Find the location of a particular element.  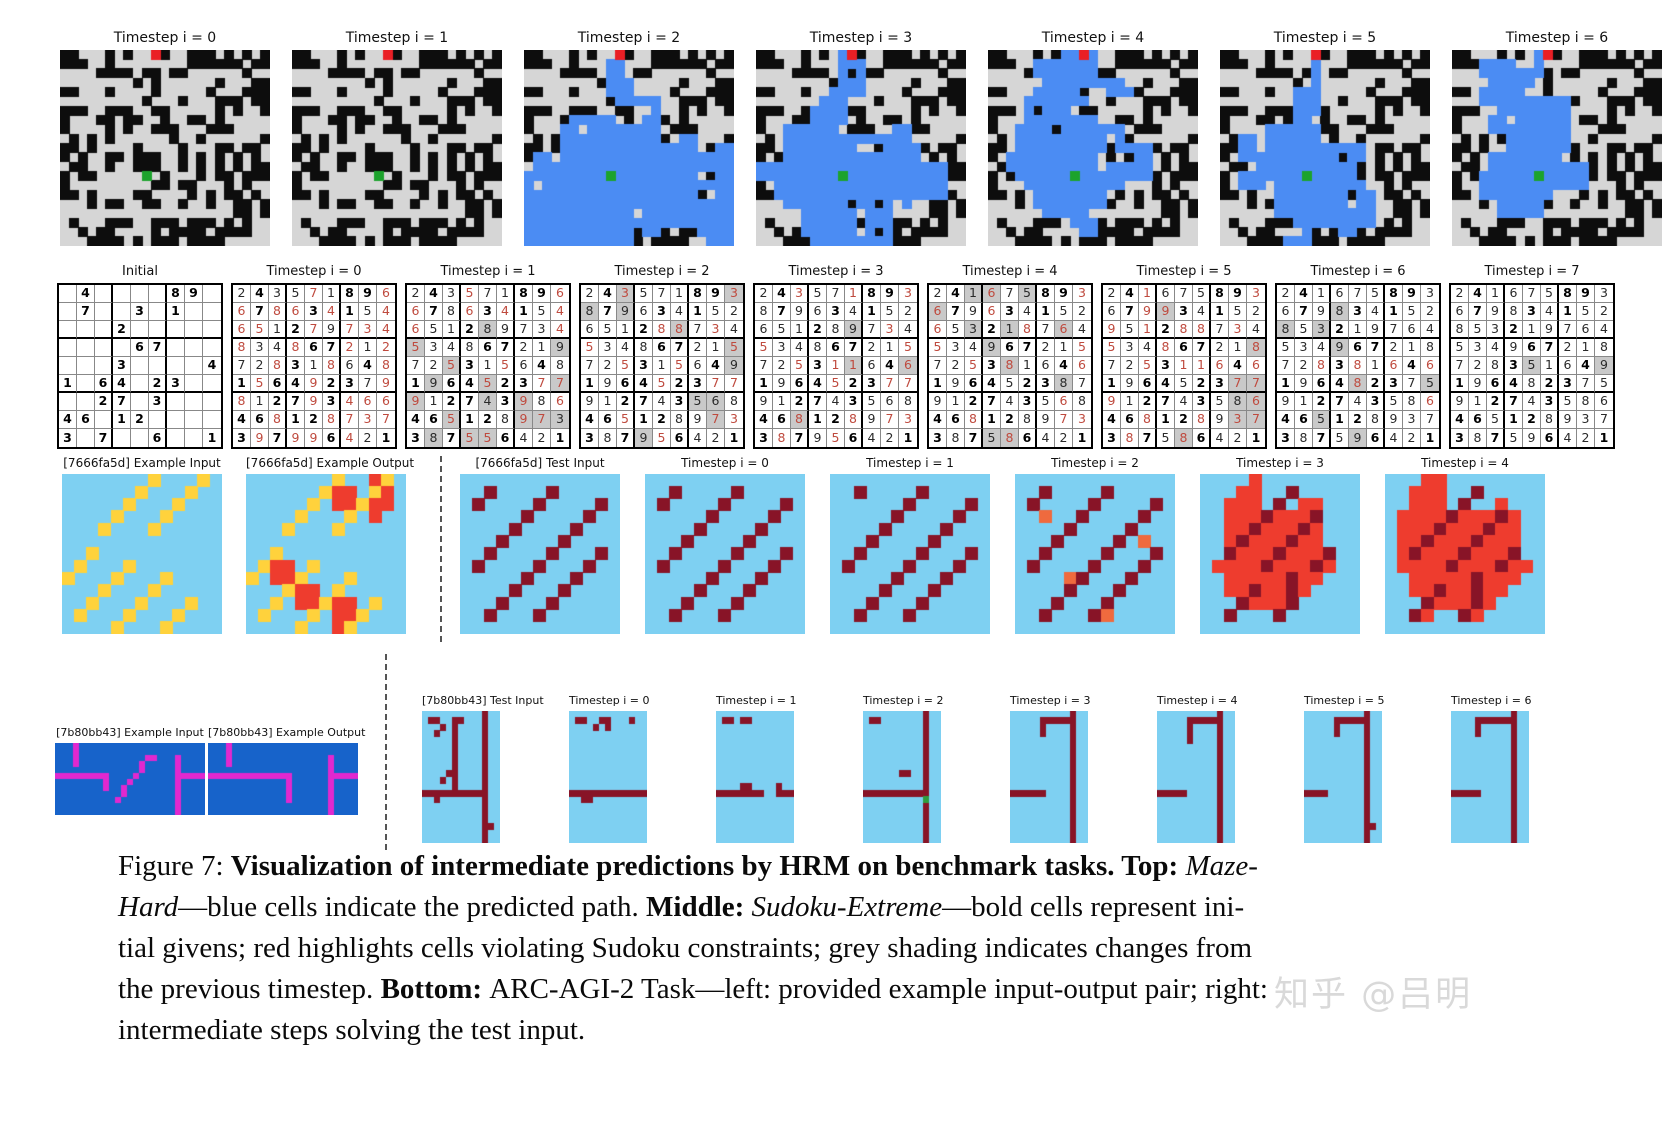

arc1-grid-canvas is located at coordinates (326, 554).